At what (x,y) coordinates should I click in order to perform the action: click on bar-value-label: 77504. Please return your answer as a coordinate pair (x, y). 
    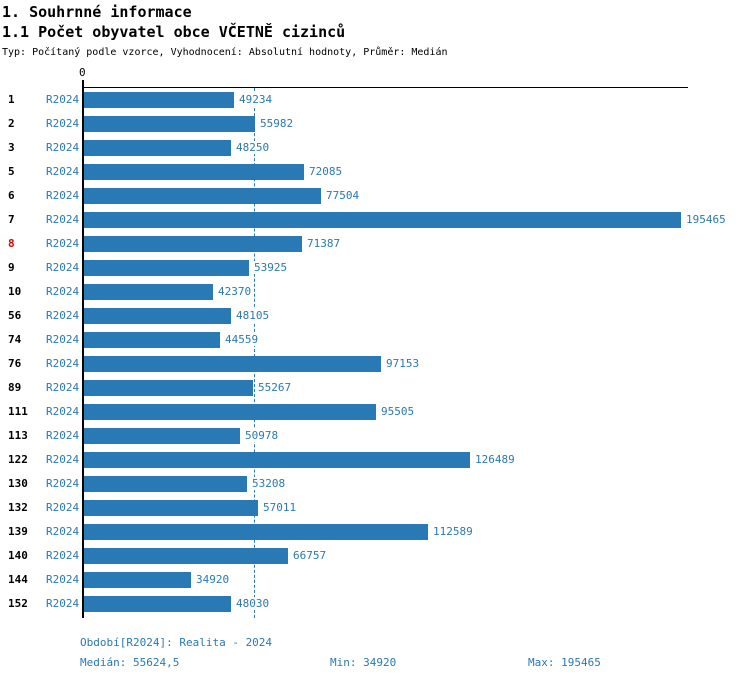
    Looking at the image, I should click on (343, 195).